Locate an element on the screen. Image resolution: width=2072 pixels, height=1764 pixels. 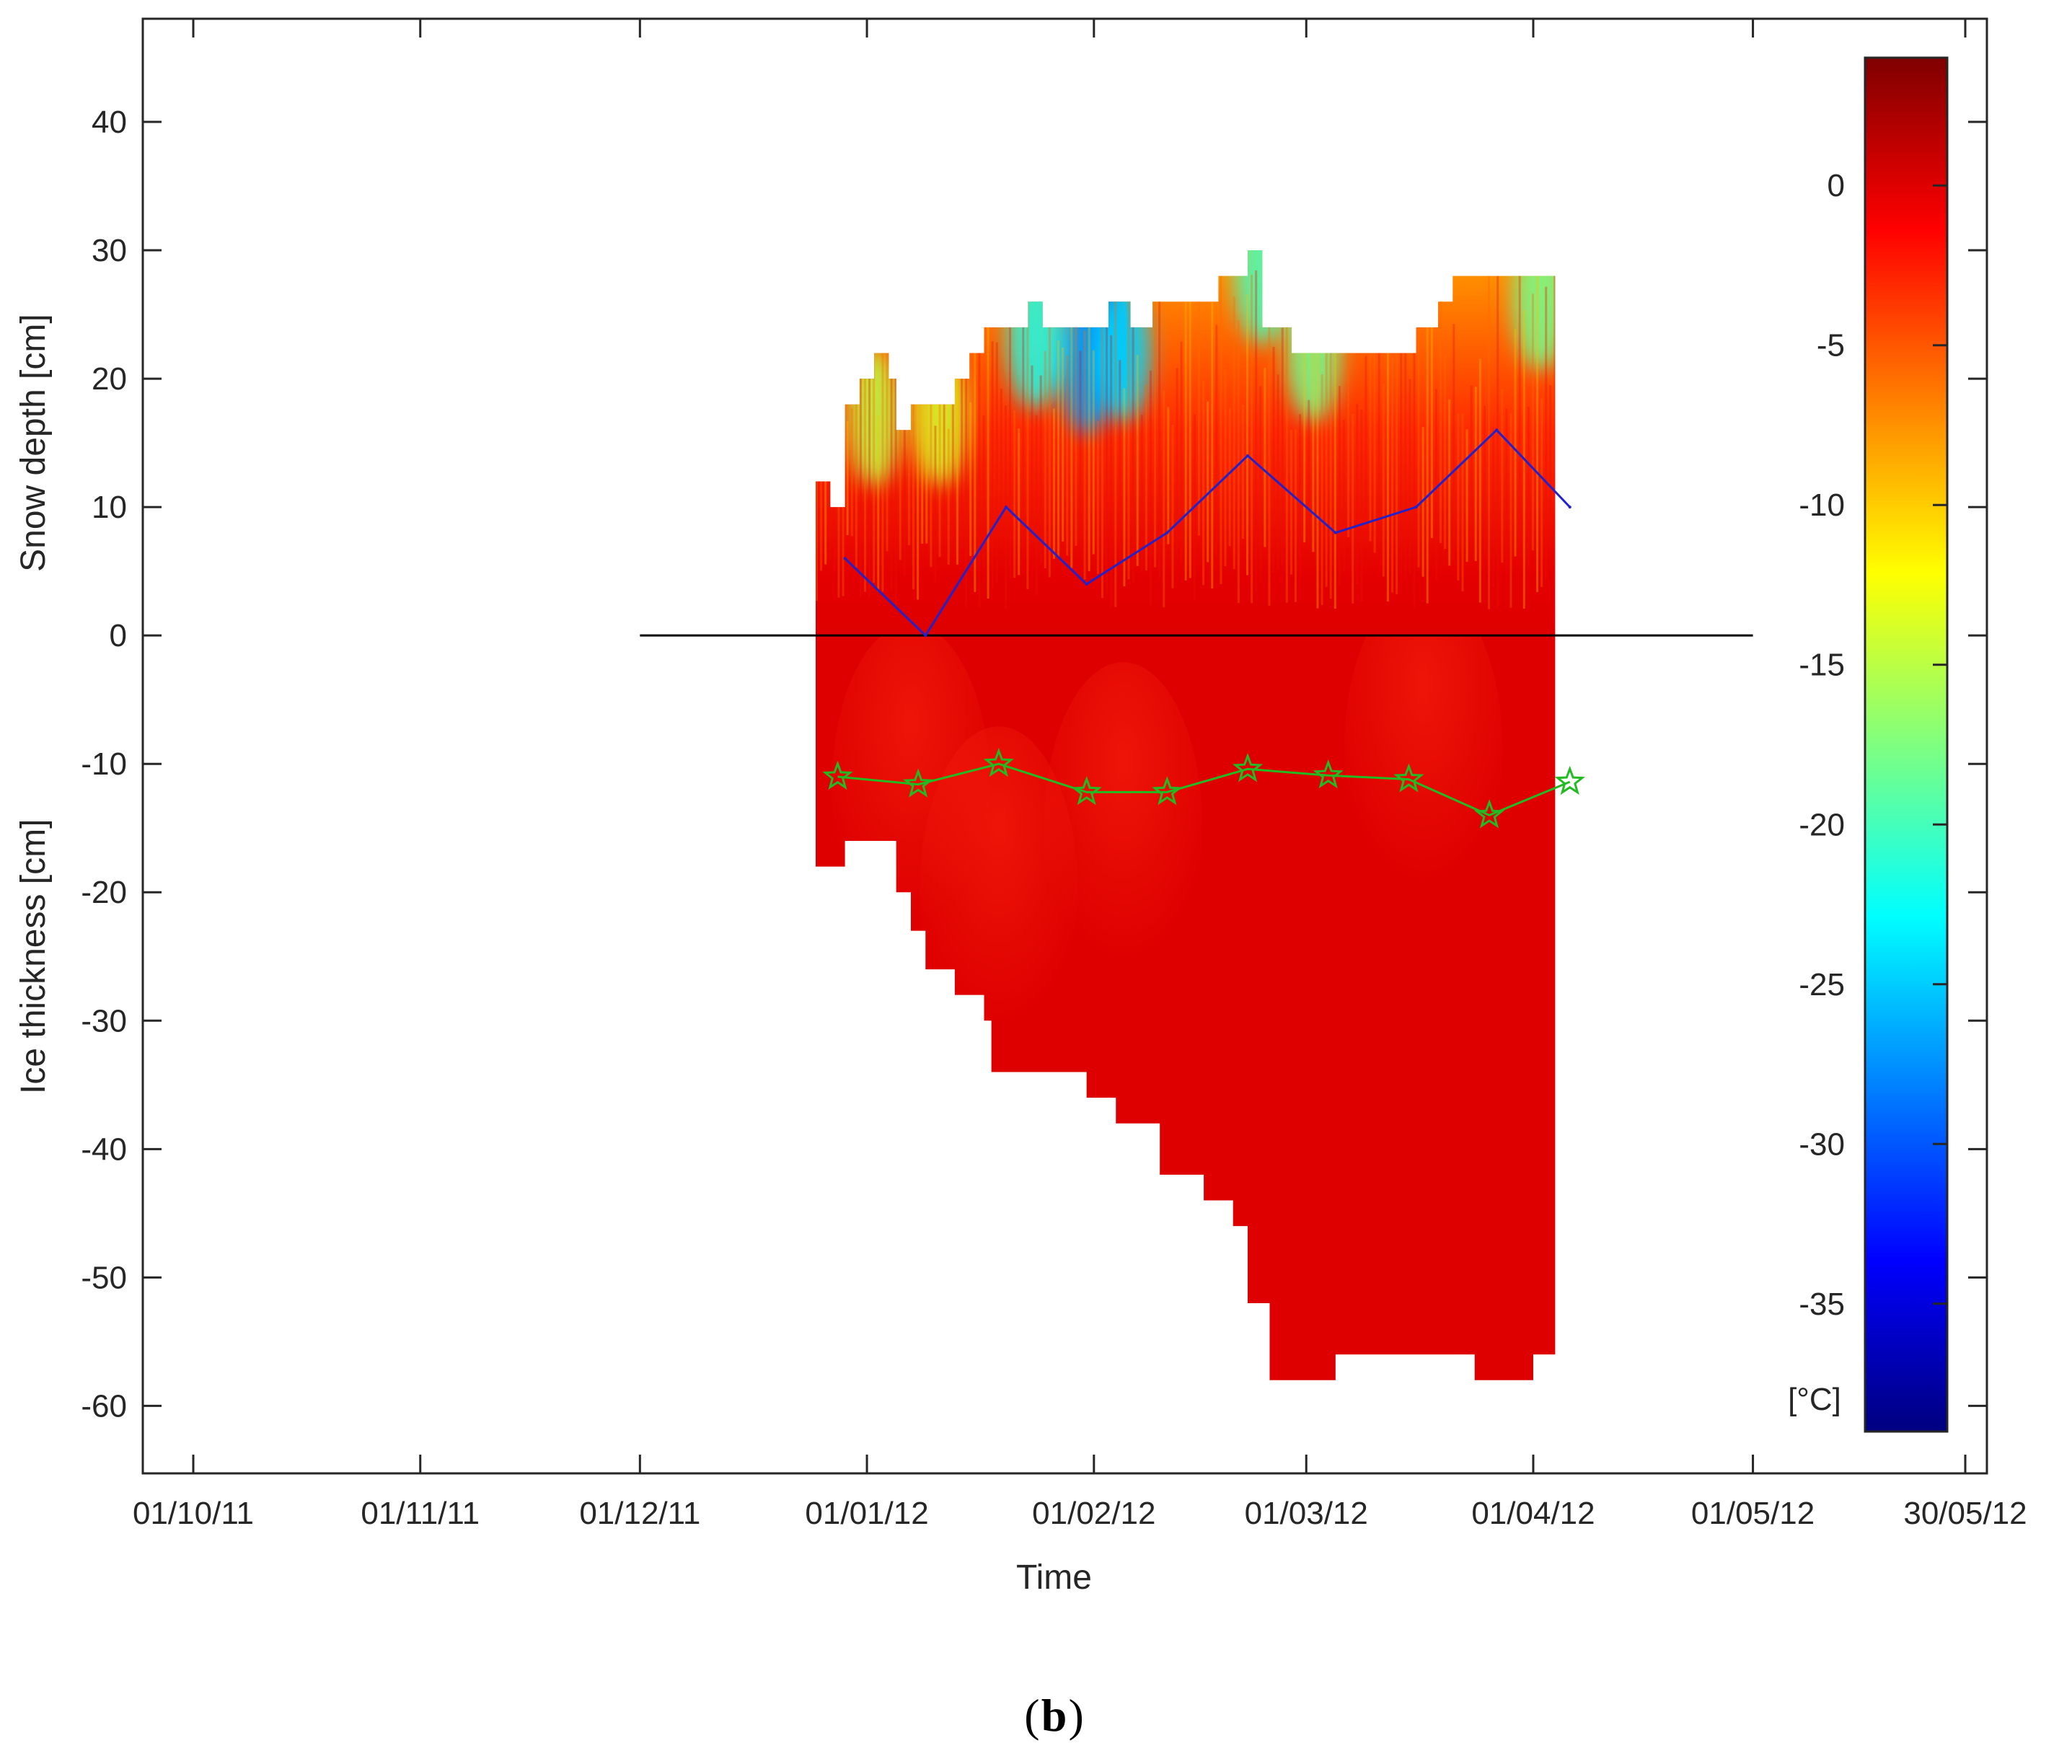
y-tick-label: -50 is located at coordinates (104, 1277).